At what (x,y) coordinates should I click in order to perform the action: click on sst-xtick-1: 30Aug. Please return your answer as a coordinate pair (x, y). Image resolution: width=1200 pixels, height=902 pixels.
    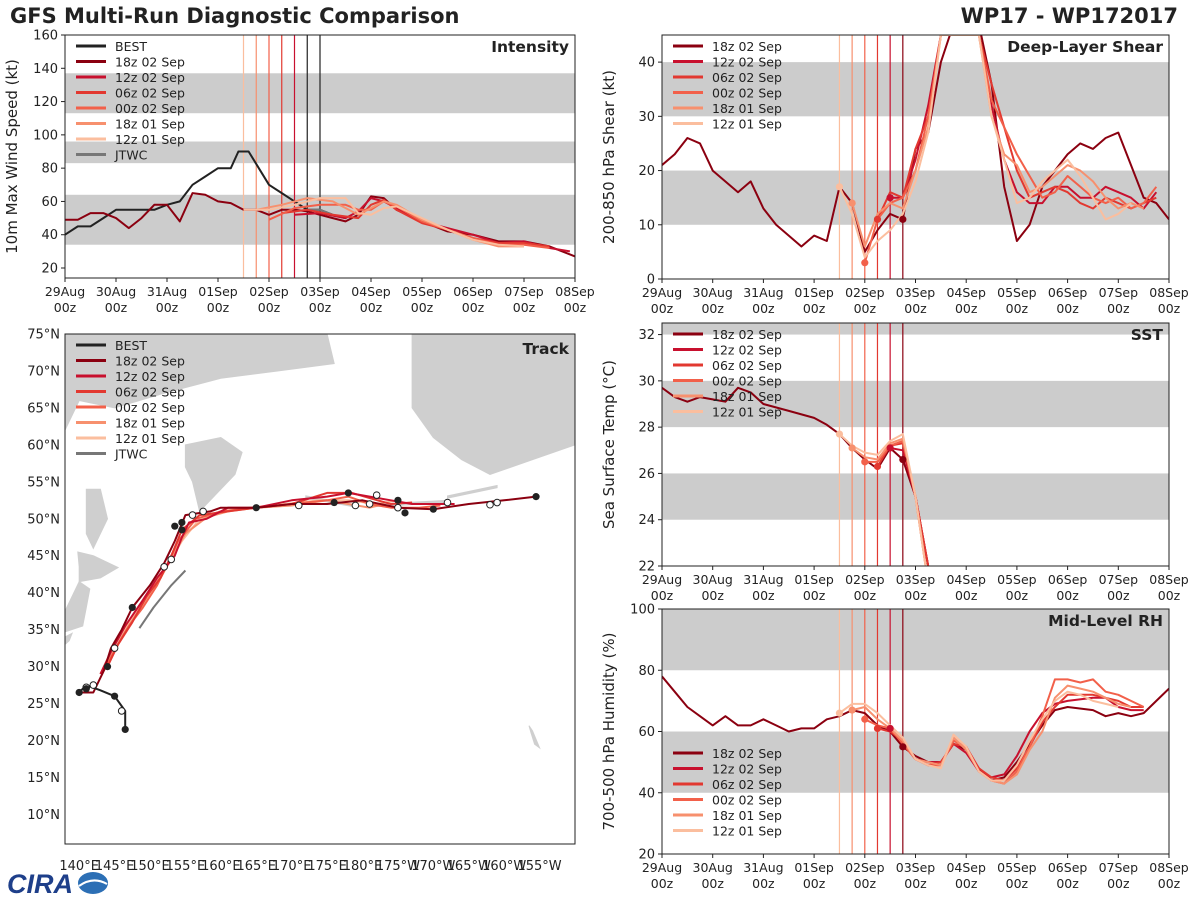
    Looking at the image, I should click on (713, 579).